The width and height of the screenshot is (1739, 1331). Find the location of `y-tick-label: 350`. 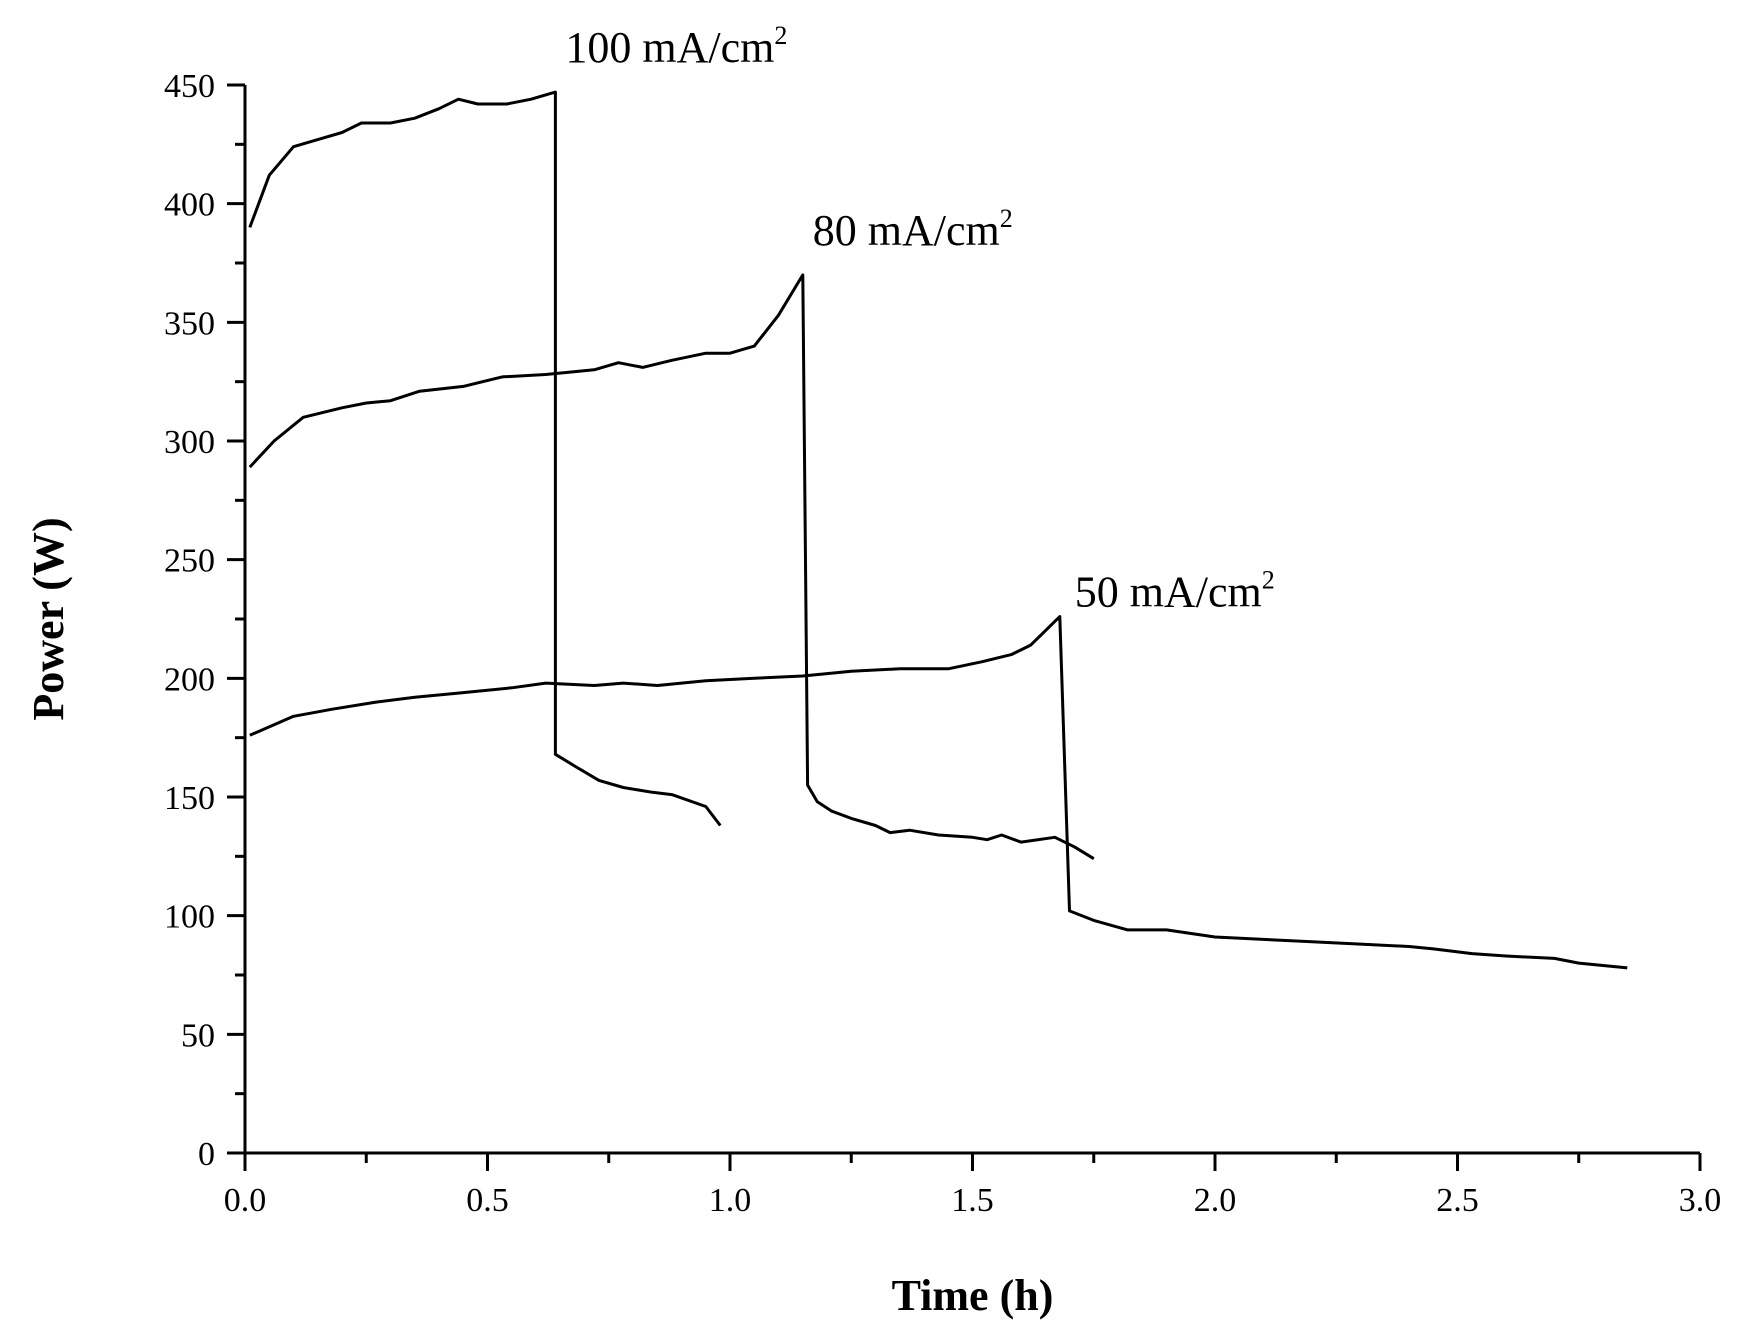

y-tick-label: 350 is located at coordinates (189, 323).